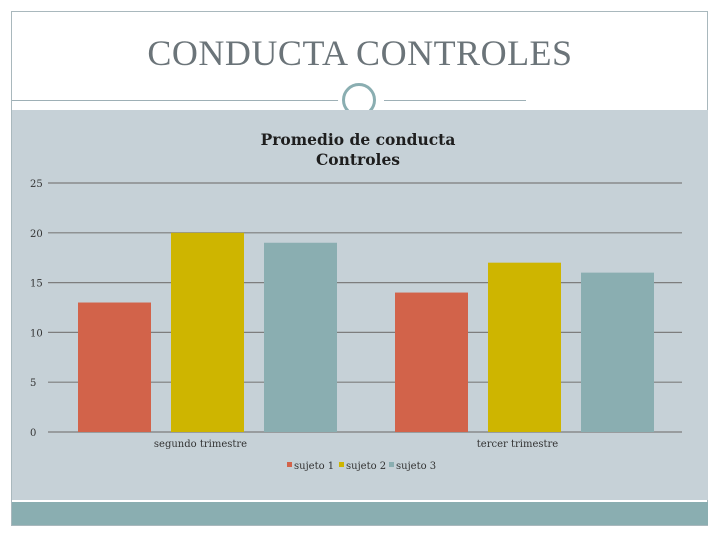 The width and height of the screenshot is (720, 540). What do you see at coordinates (360, 513) in the screenshot?
I see `footer-bar` at bounding box center [360, 513].